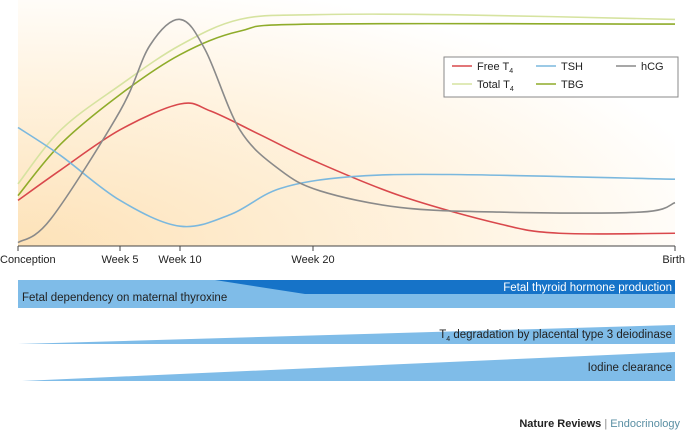  Describe the element at coordinates (28, 260) in the screenshot. I see `x-tick-label: Conception` at that location.